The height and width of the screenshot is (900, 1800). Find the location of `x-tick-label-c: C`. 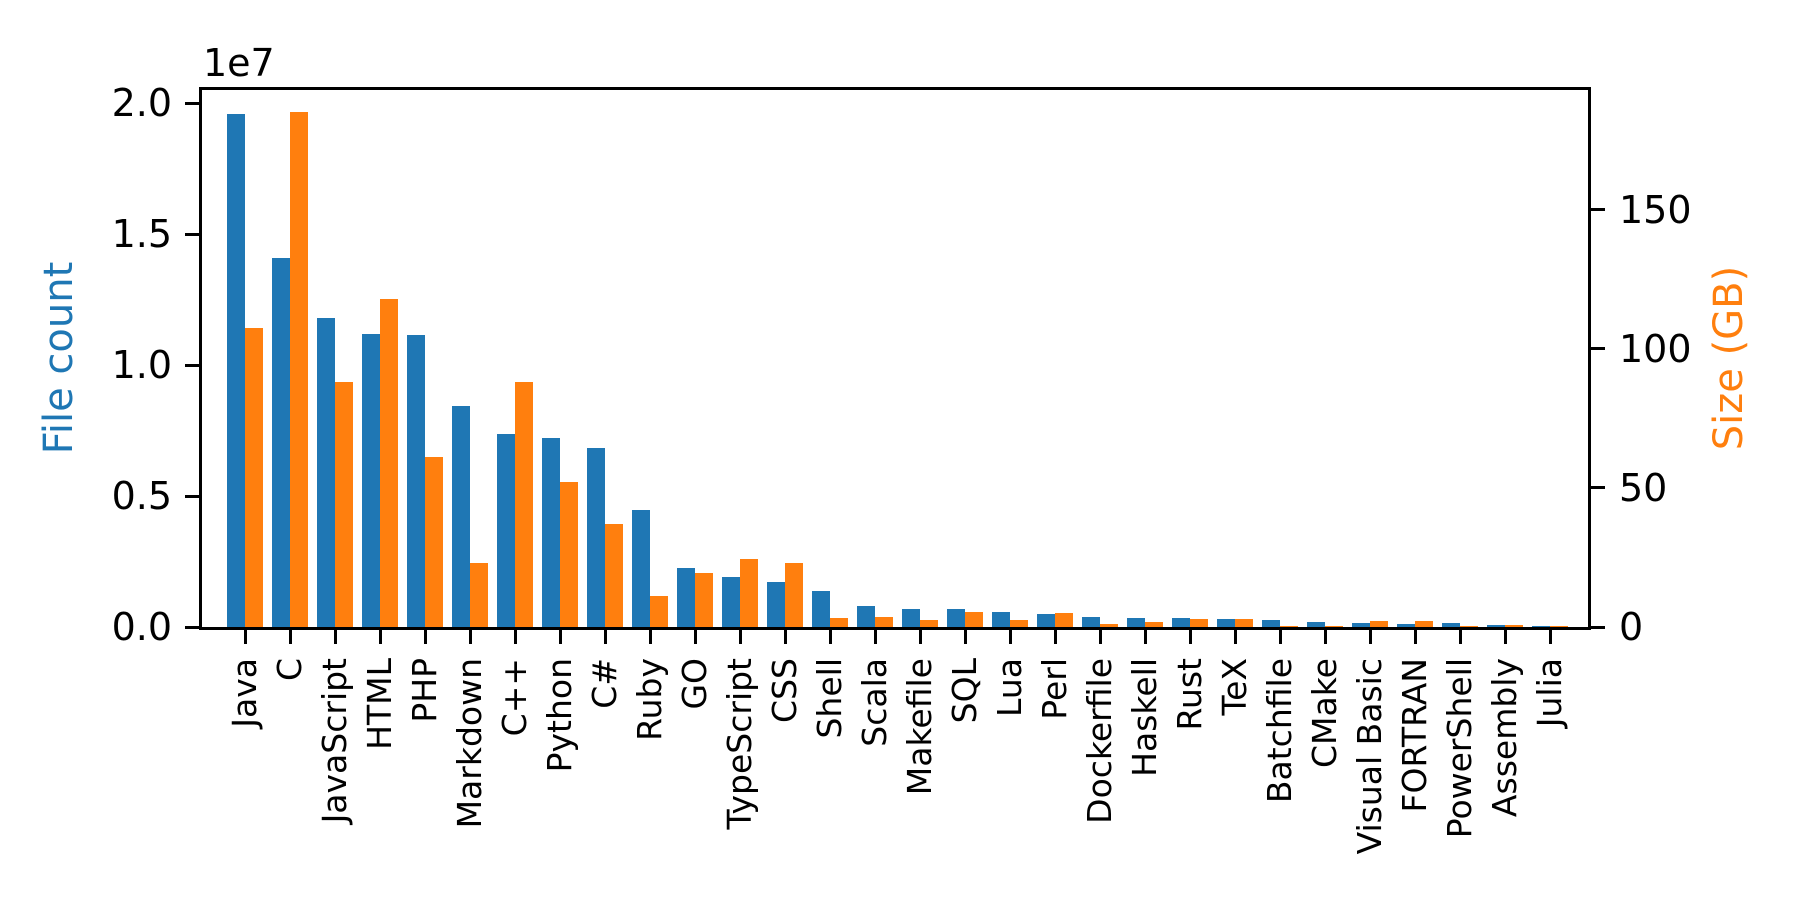

x-tick-label-c: C is located at coordinates (289, 670).